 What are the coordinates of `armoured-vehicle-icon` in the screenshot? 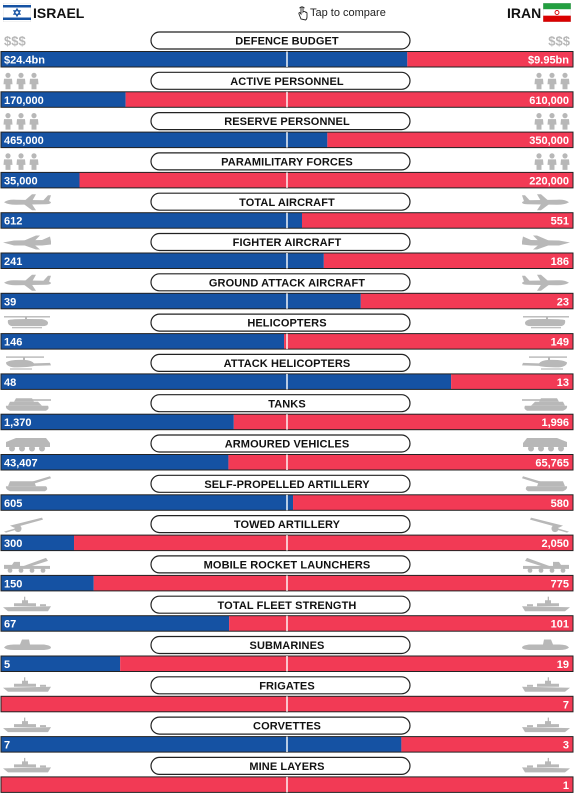 It's located at (28, 445).